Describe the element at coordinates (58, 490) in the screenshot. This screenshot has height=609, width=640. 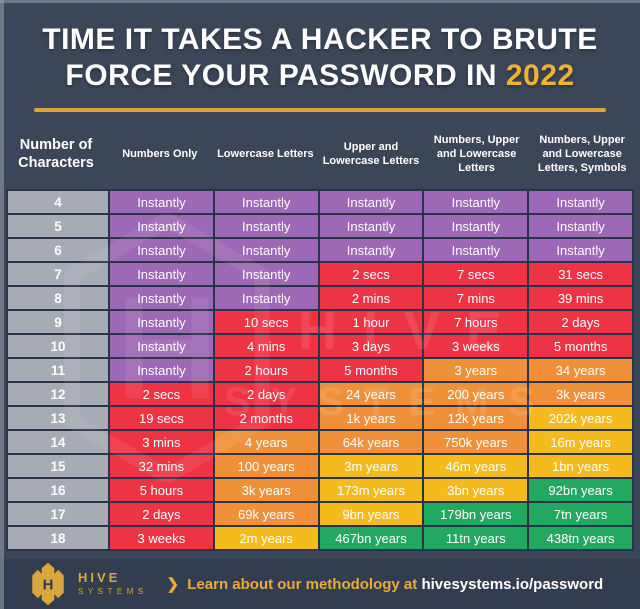
I see `char-count-cell: 16` at that location.